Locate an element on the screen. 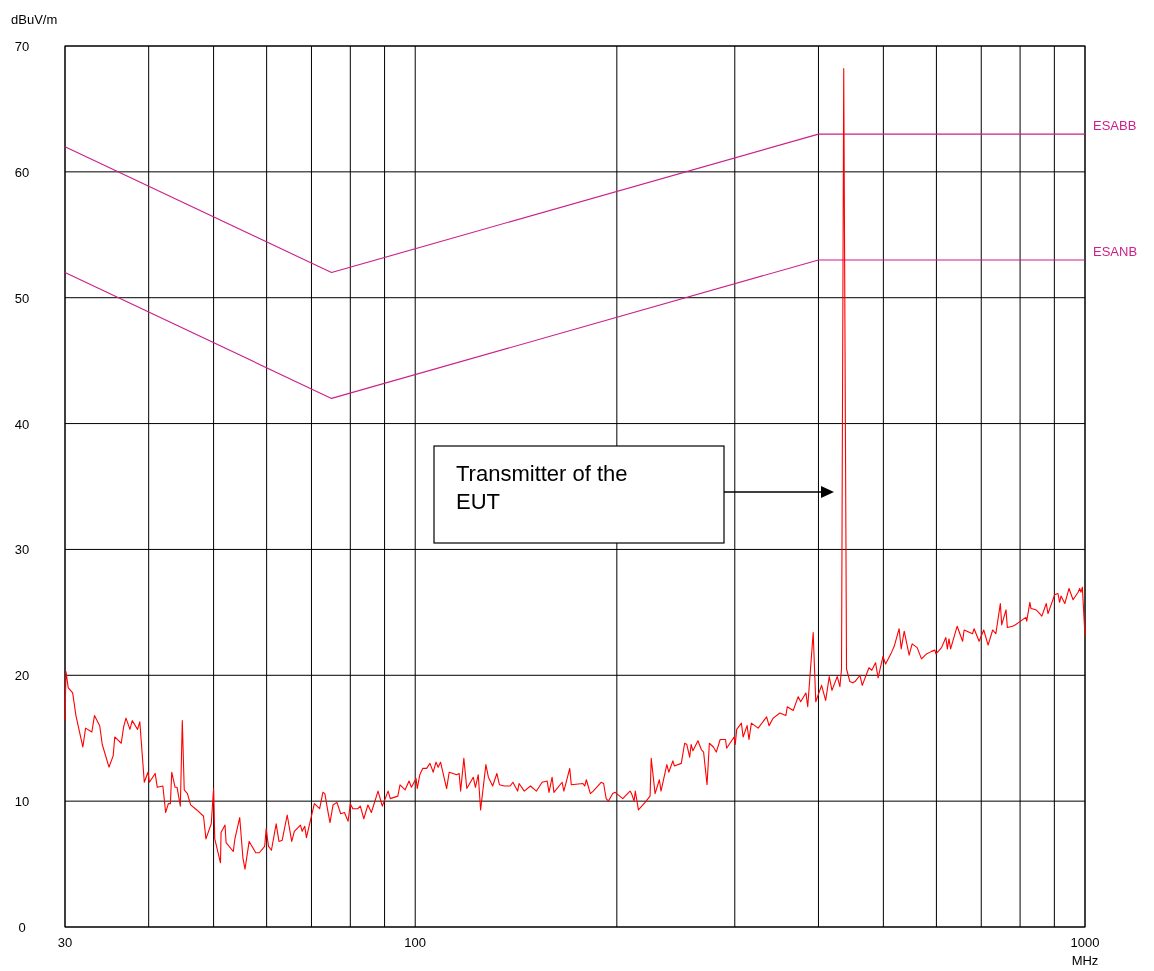  x-tick-label: 30 is located at coordinates (65, 942).